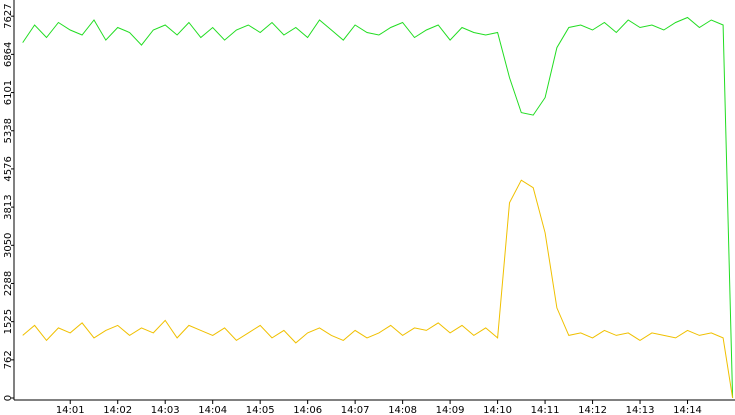 The width and height of the screenshot is (735, 415). I want to click on y-tick-label: 2288, so click(8, 283).